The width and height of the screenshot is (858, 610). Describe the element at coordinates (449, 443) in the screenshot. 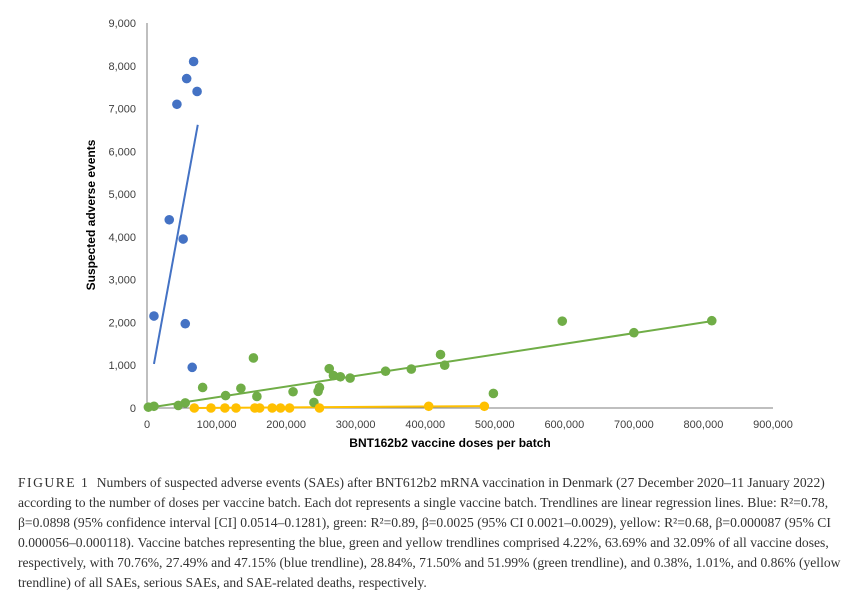

I see `x-axis-title: BNT162b2 vaccine doses per batch` at that location.